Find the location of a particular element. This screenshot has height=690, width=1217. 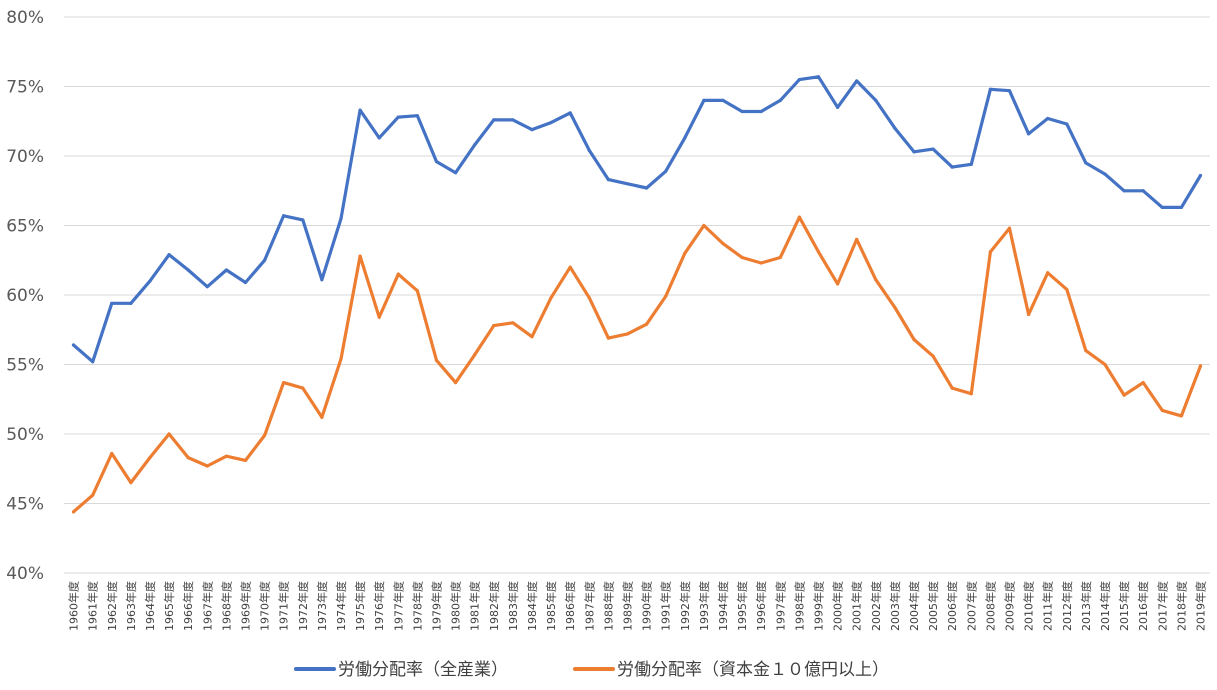

x-tick-label: 1968年度 is located at coordinates (226, 606).